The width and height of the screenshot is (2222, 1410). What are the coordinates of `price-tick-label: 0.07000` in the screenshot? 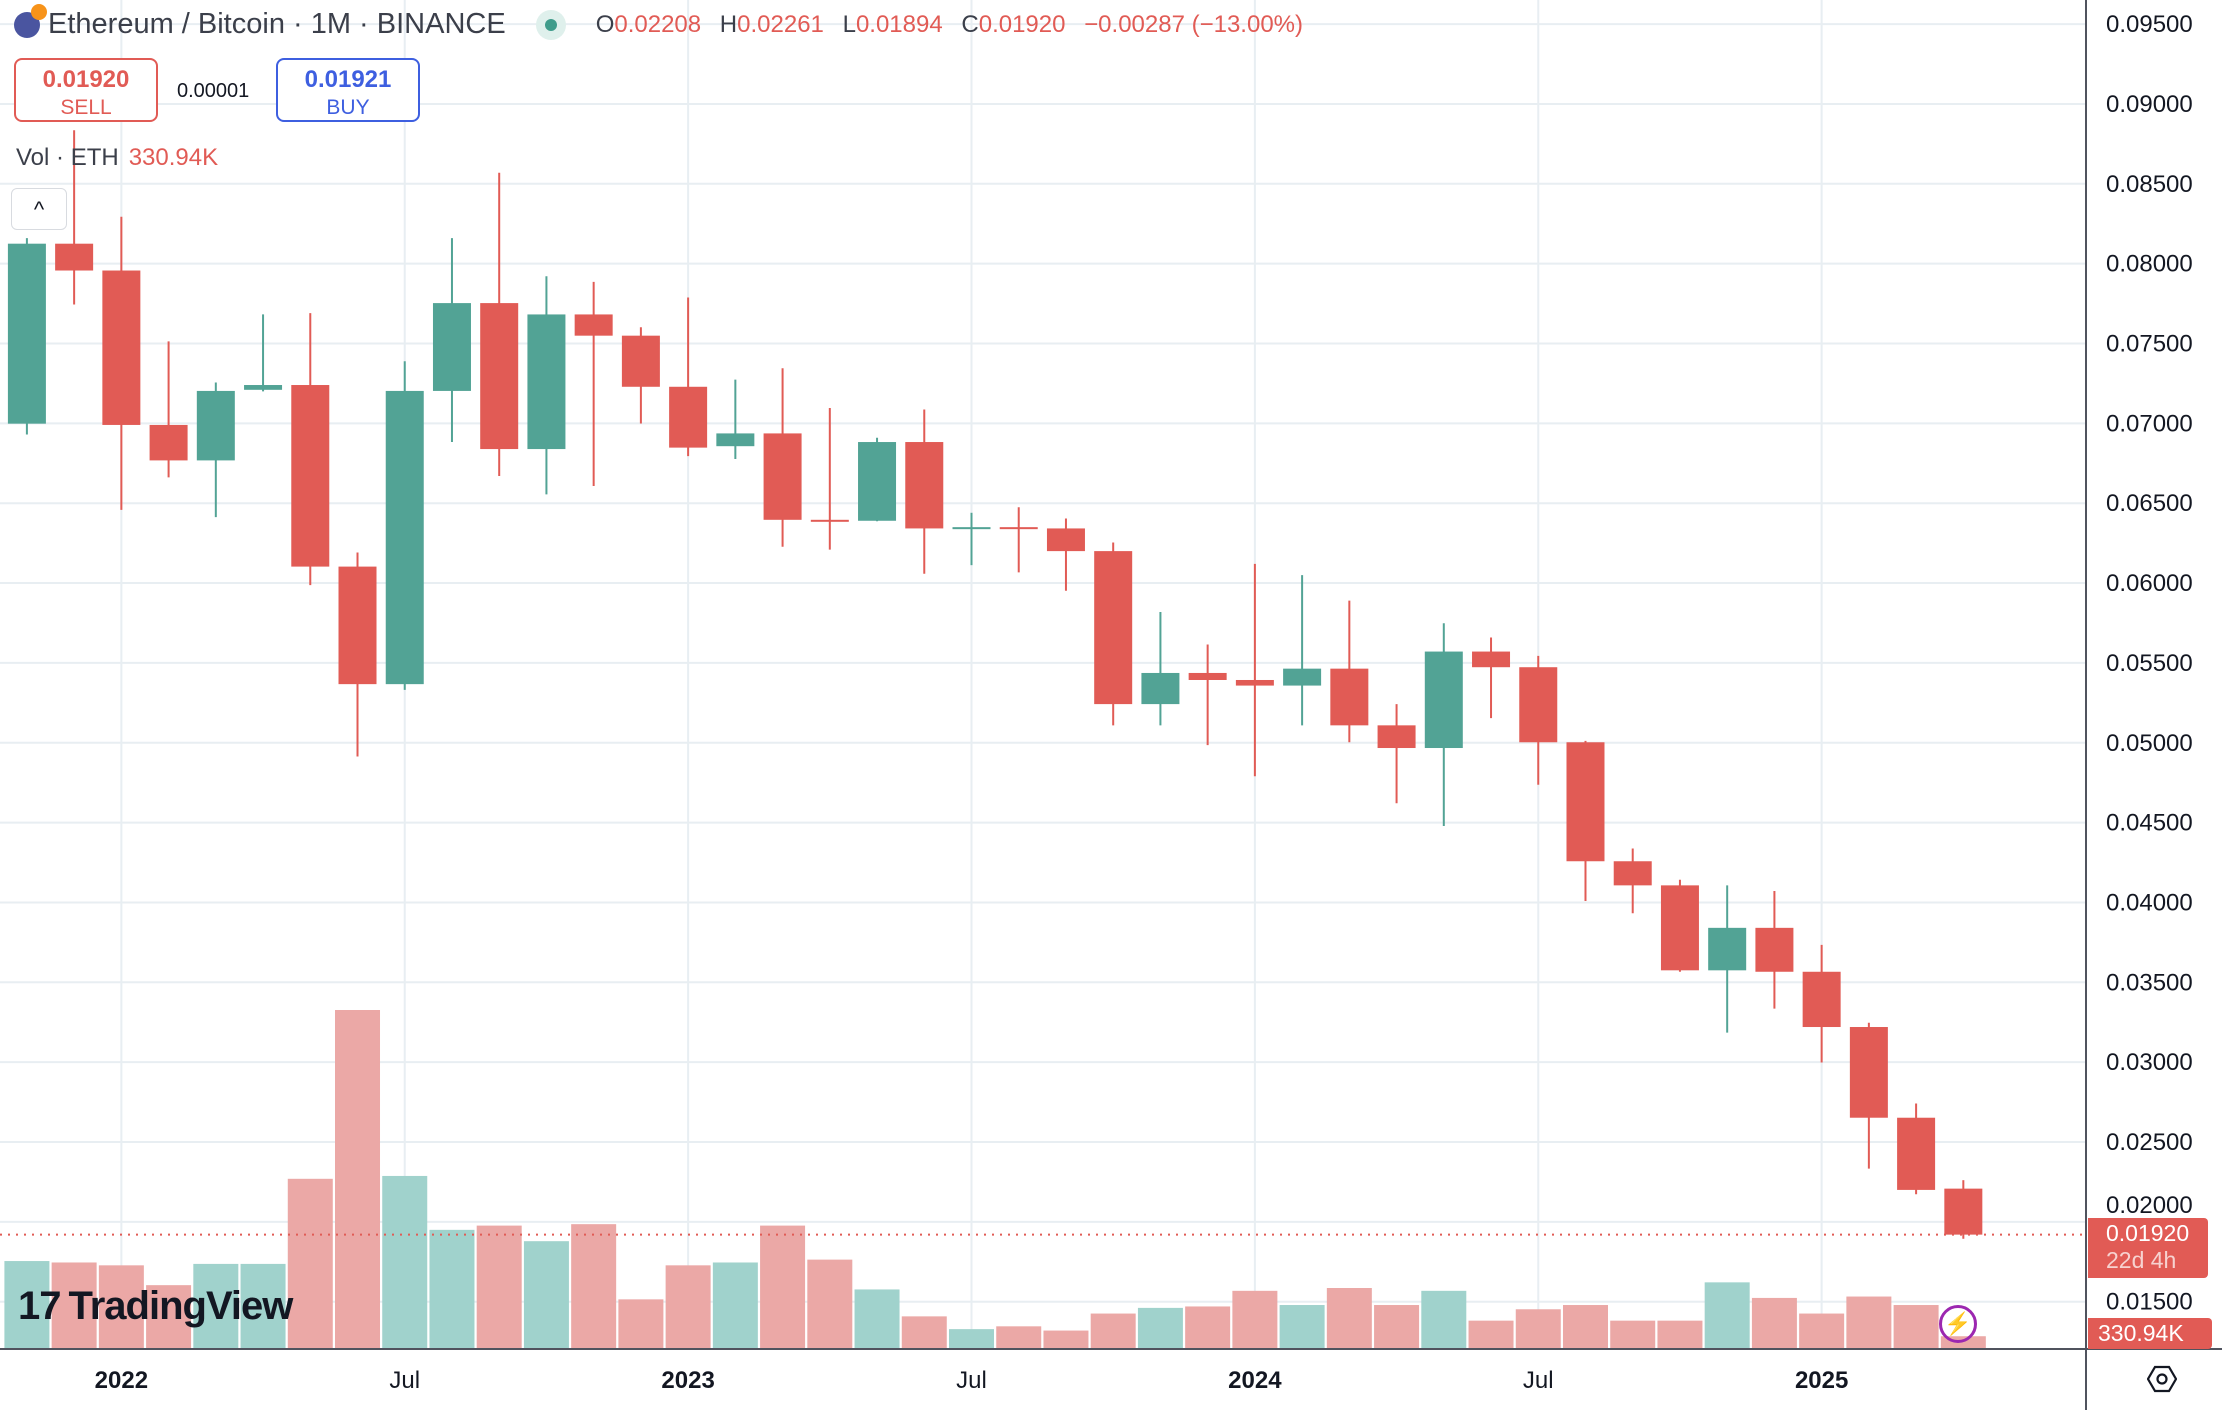 It's located at (2149, 423).